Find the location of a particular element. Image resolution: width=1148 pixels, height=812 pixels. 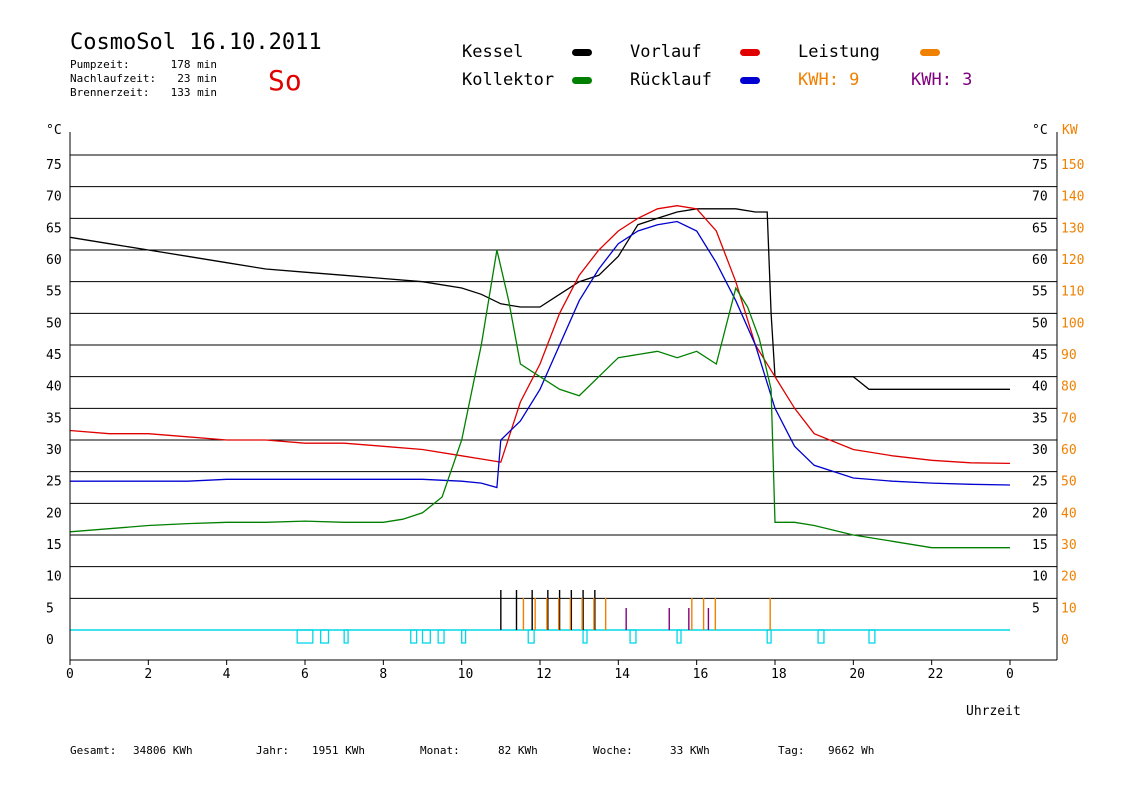

power-tick-120: 120 is located at coordinates (1072, 260).